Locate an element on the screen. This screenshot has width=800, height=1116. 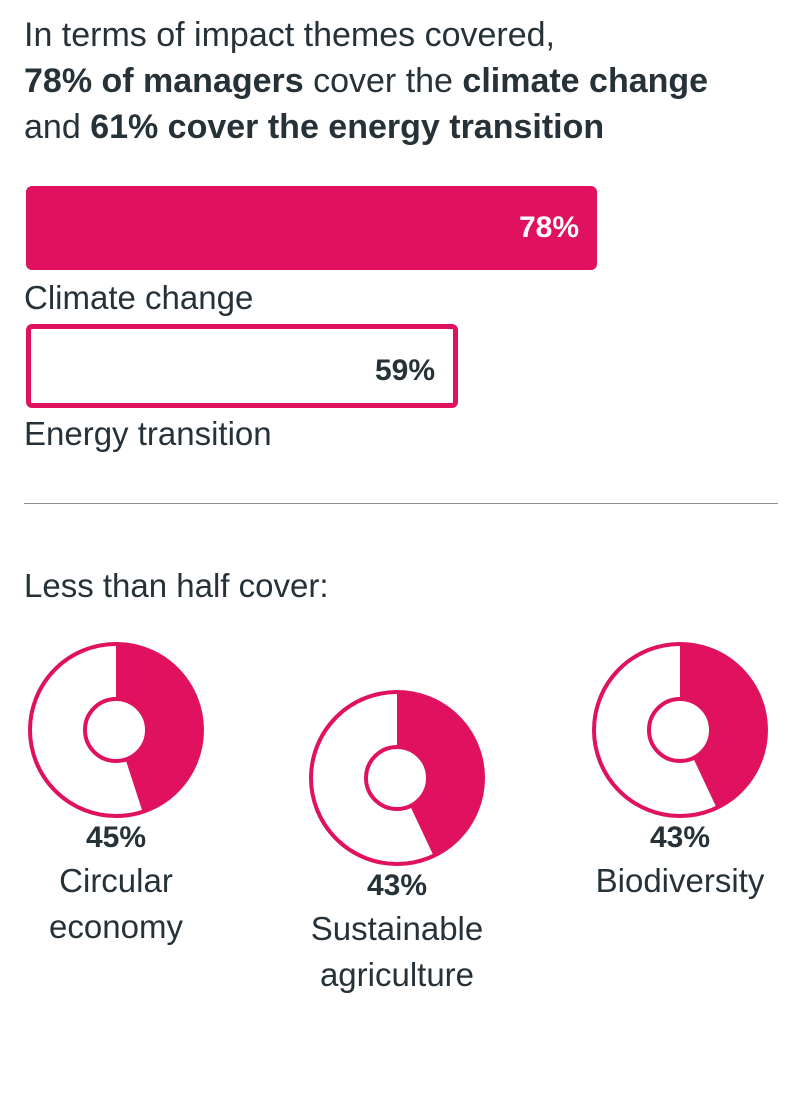
donut-hole-biodiversity is located at coordinates (680, 730).